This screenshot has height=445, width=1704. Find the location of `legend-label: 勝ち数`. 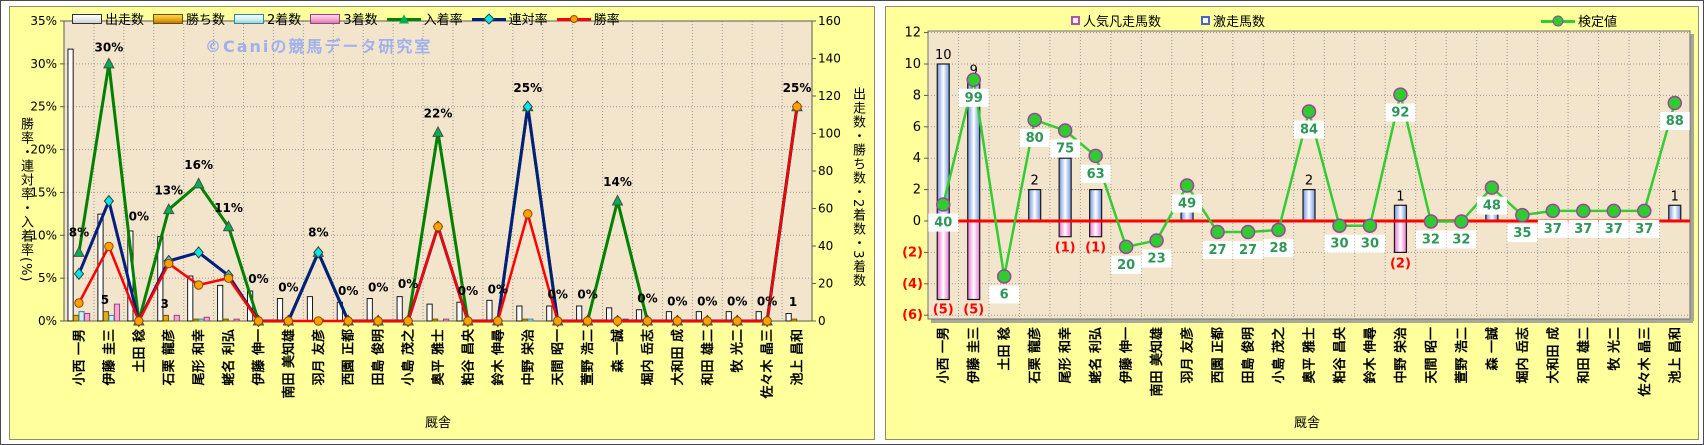

legend-label: 勝ち数 is located at coordinates (206, 20).